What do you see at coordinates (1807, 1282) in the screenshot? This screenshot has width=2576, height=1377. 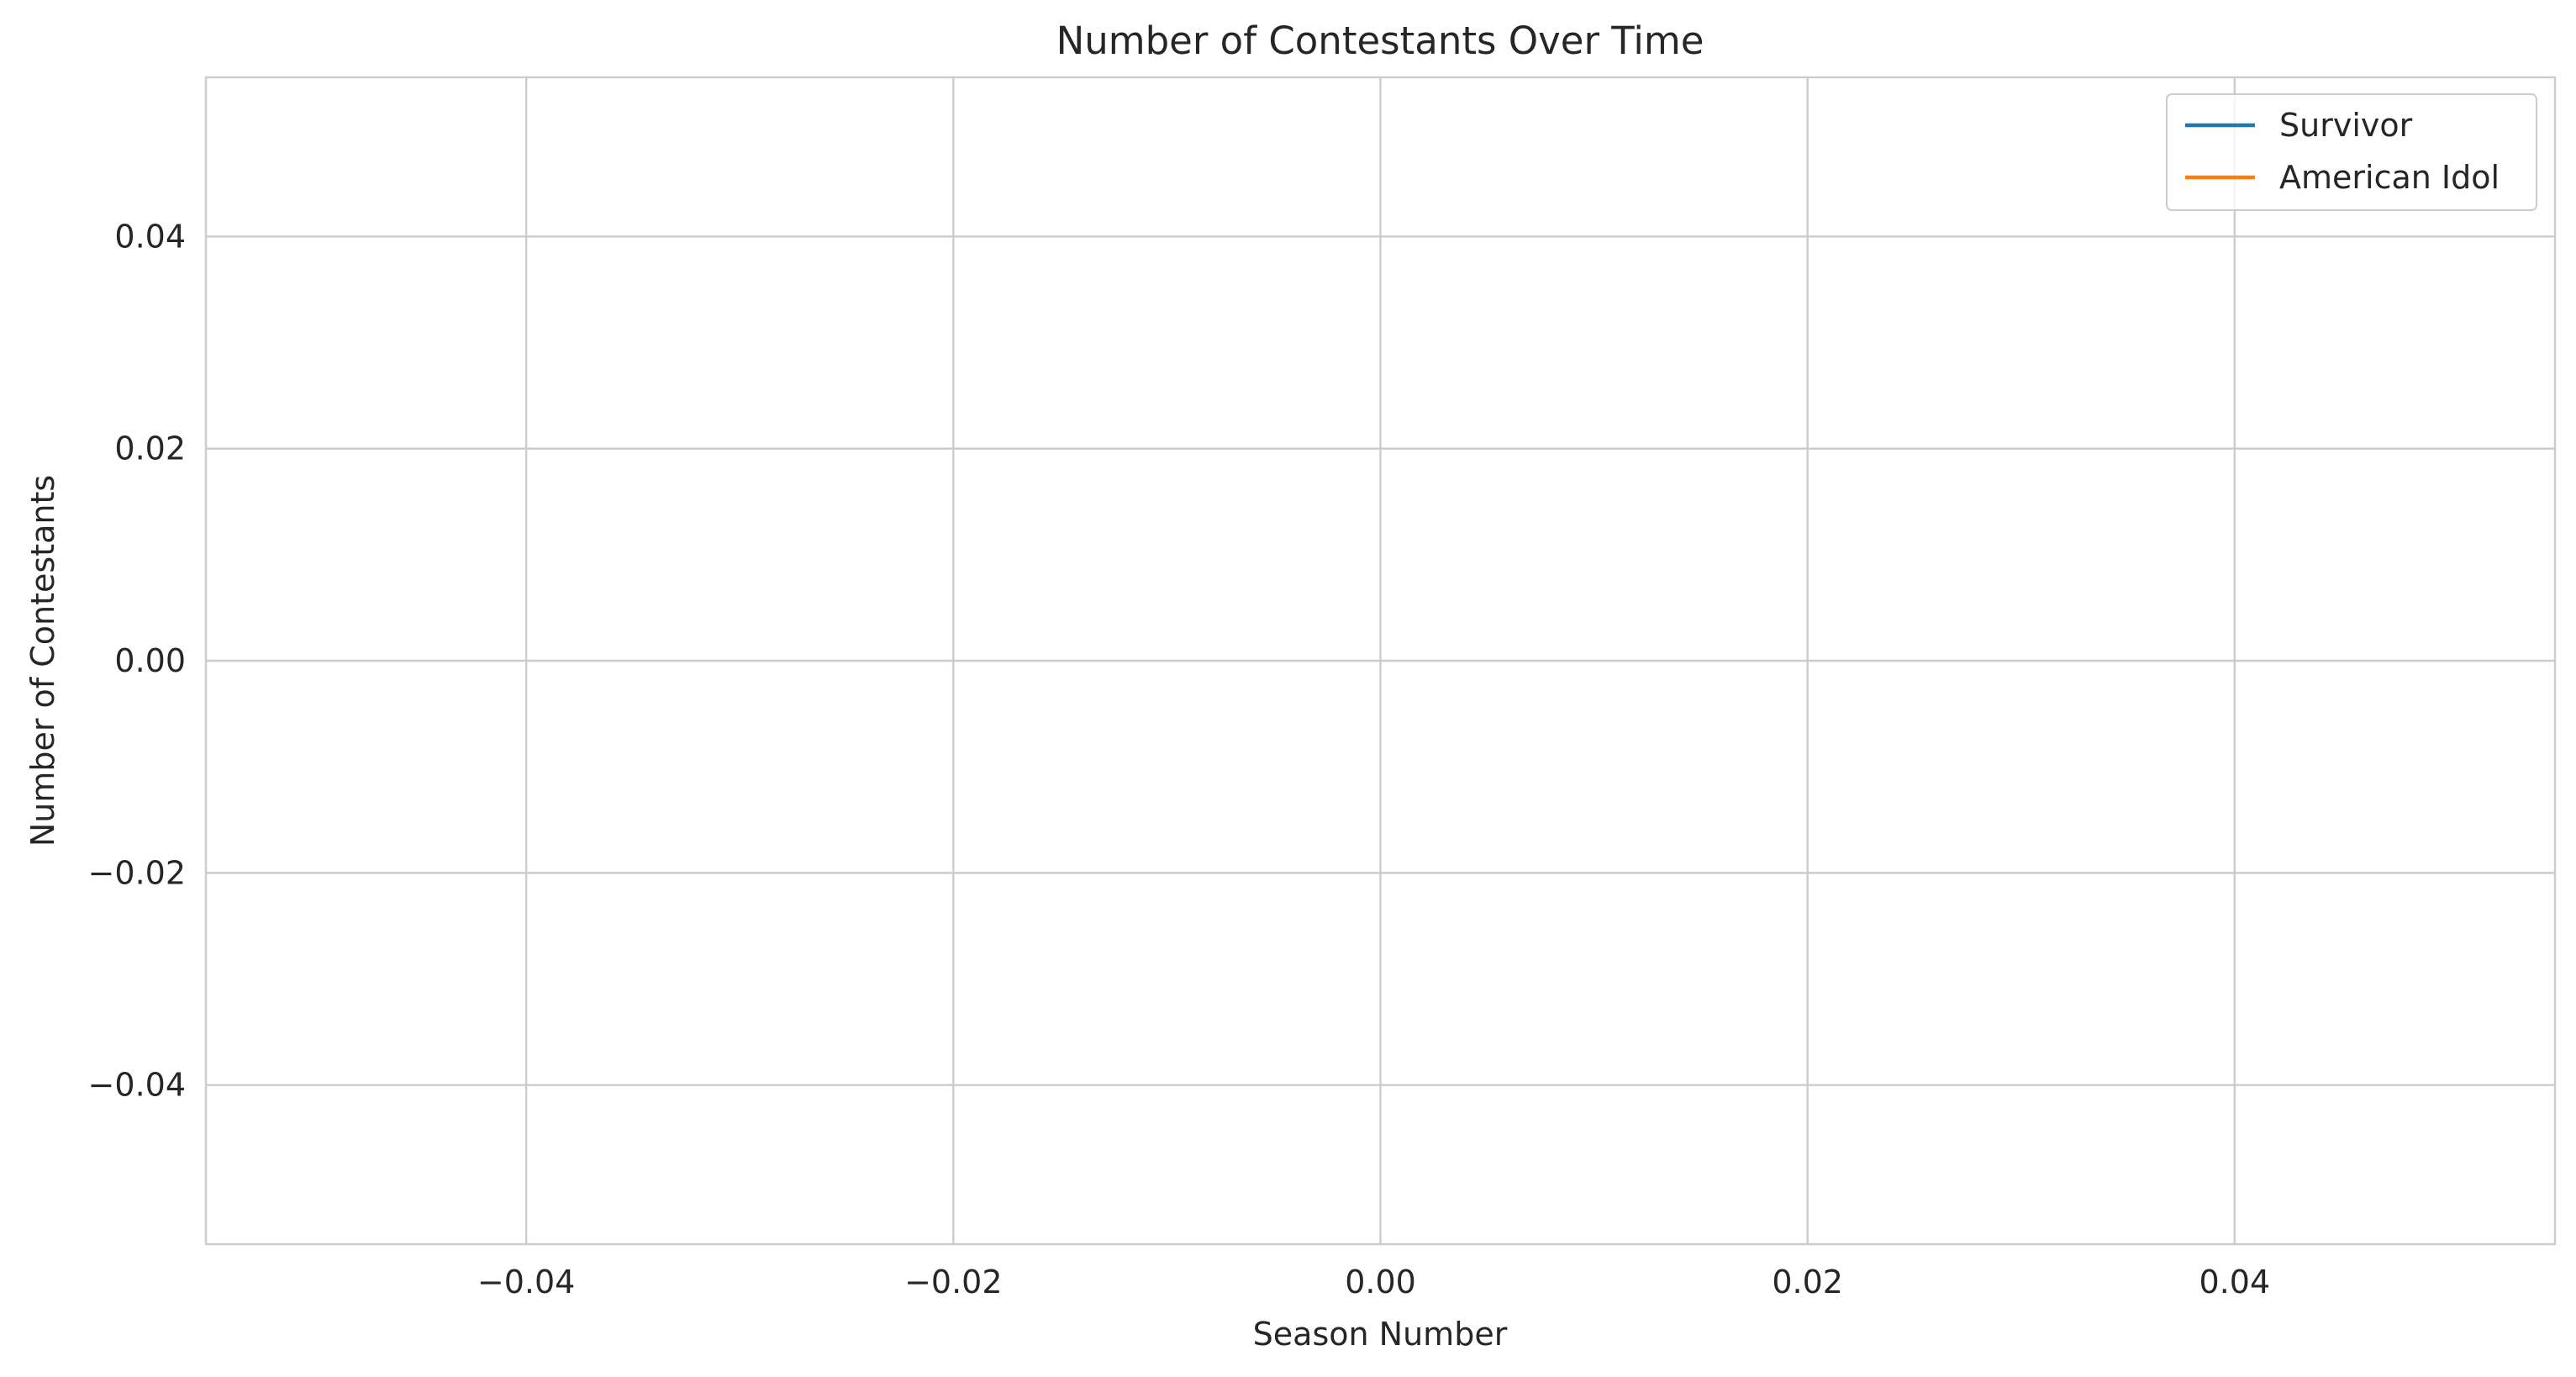 I see `x-tick-label-3: 0.02` at bounding box center [1807, 1282].